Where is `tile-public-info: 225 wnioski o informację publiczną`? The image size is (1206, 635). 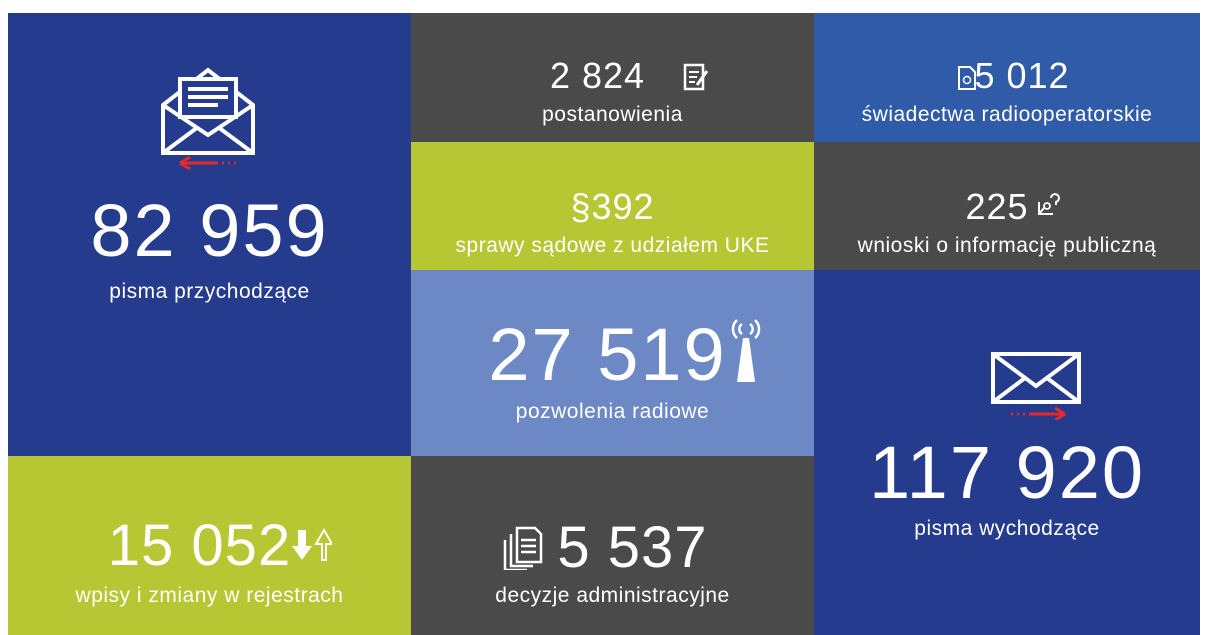 tile-public-info: 225 wnioski o informację publiczną is located at coordinates (1007, 206).